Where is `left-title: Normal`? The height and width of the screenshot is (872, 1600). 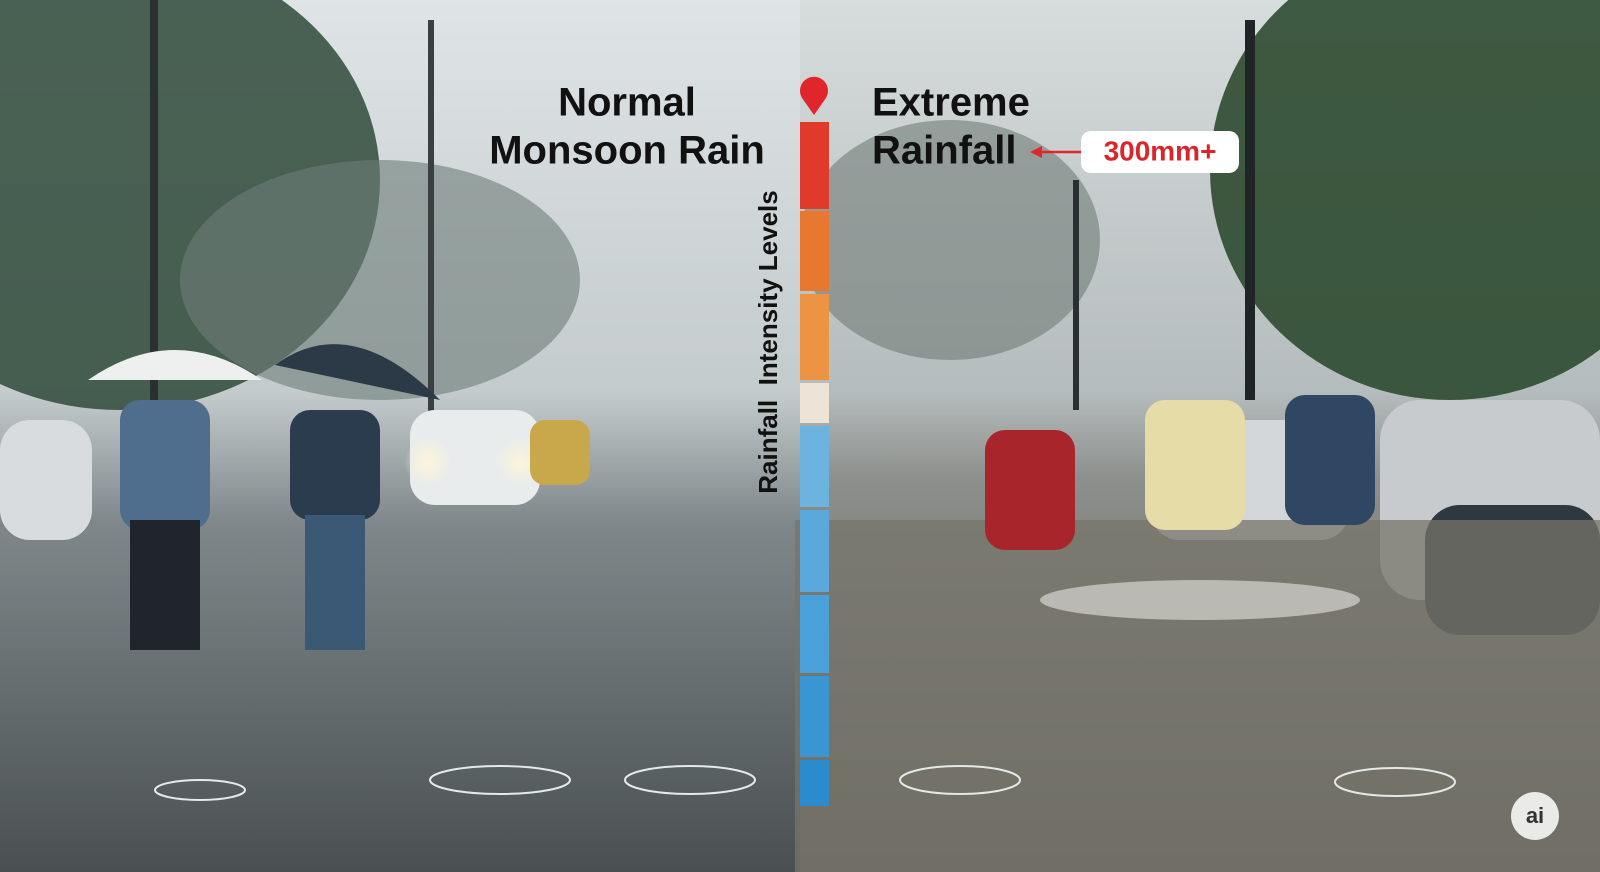 left-title: Normal is located at coordinates (627, 103).